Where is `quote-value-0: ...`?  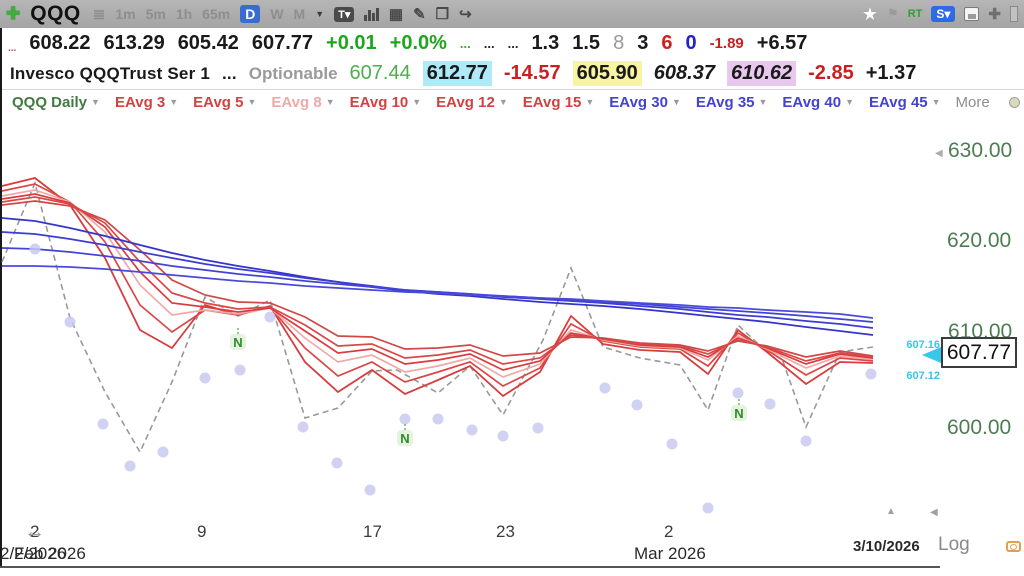
quote-value-0: ... is located at coordinates (12, 48).